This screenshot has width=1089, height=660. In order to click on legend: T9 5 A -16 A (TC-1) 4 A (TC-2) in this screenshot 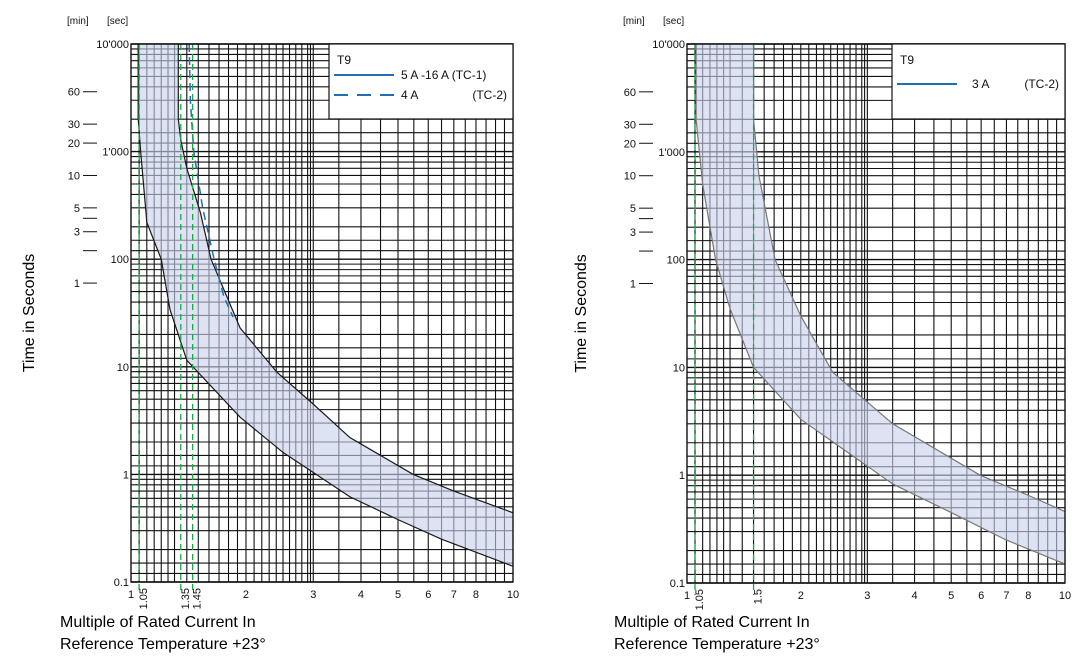, I will do `click(421, 81)`.